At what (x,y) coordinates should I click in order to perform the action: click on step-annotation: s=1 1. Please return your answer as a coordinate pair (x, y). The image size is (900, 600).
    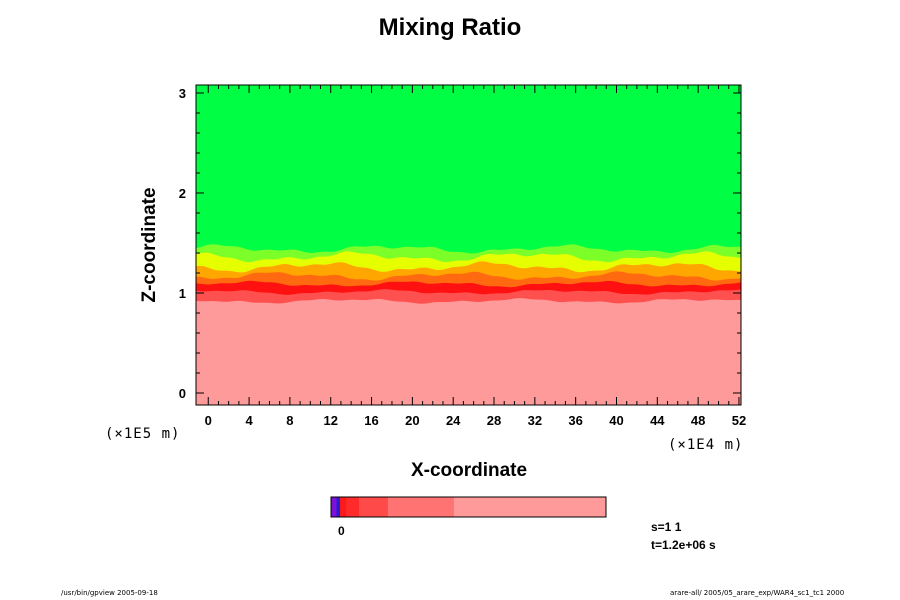
    Looking at the image, I should click on (666, 527).